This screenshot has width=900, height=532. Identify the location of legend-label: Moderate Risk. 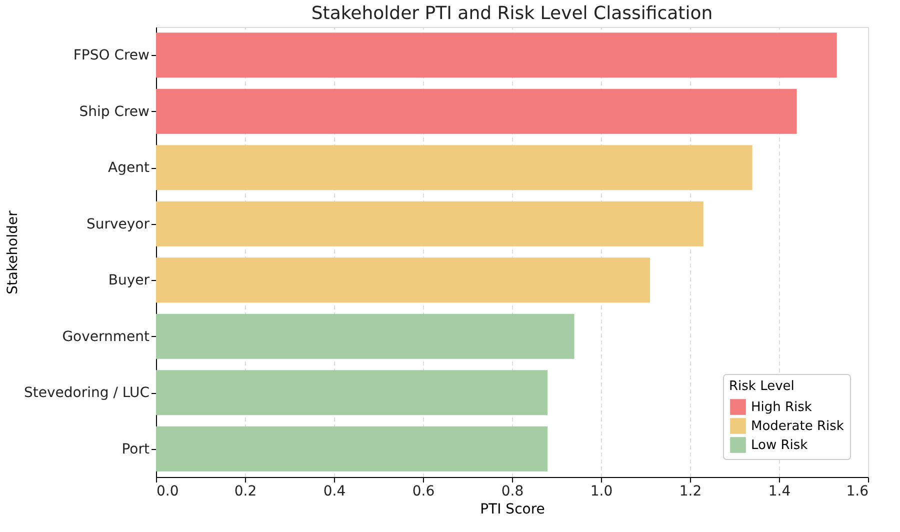
(797, 426).